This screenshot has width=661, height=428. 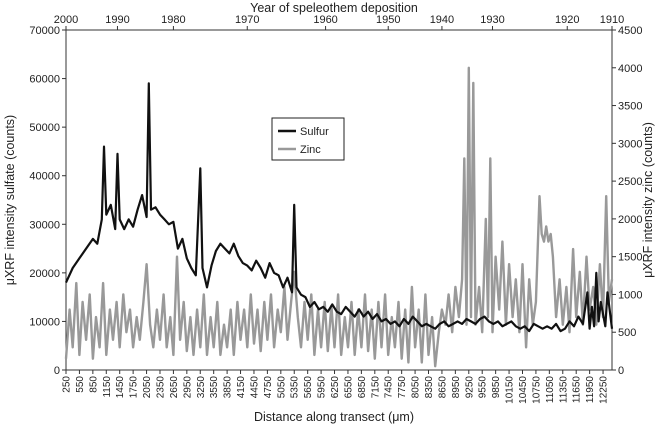 I want to click on bottom-tick-label: 1450, so click(x=120, y=387).